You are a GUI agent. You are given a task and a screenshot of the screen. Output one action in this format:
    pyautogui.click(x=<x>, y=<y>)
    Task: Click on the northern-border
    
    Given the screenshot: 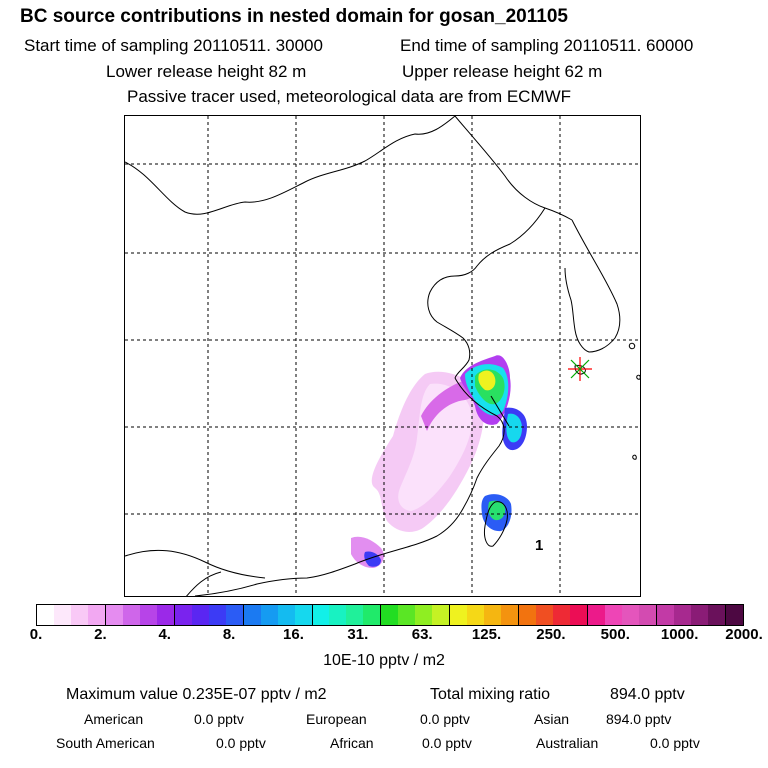 What is the action you would take?
    pyautogui.click(x=290, y=165)
    